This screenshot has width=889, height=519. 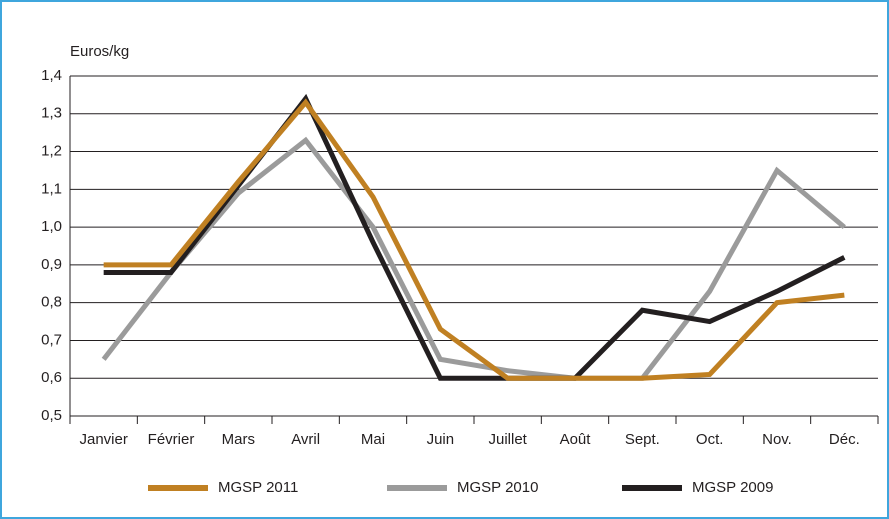 What do you see at coordinates (777, 439) in the screenshot?
I see `x-tick-label: Nov.` at bounding box center [777, 439].